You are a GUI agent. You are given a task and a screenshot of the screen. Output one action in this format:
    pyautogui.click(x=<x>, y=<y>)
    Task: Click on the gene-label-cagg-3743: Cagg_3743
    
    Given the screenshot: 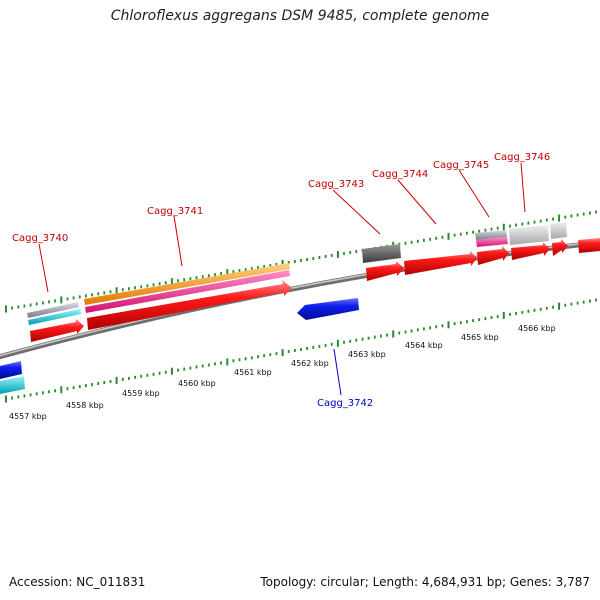 What is the action you would take?
    pyautogui.click(x=336, y=184)
    